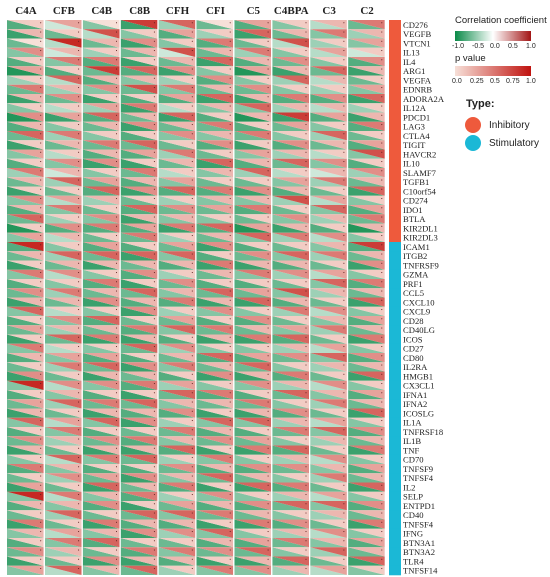  I want to click on row-label: CXCL10, so click(419, 302).